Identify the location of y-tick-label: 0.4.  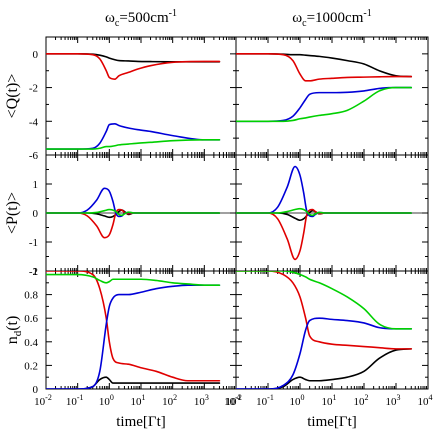
(31, 343).